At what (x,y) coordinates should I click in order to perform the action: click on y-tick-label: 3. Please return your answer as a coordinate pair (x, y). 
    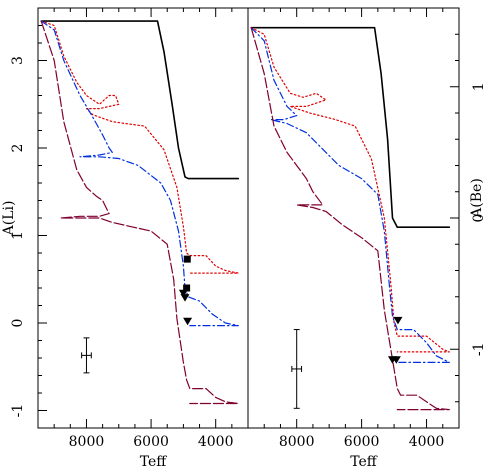
    Looking at the image, I should click on (18, 60).